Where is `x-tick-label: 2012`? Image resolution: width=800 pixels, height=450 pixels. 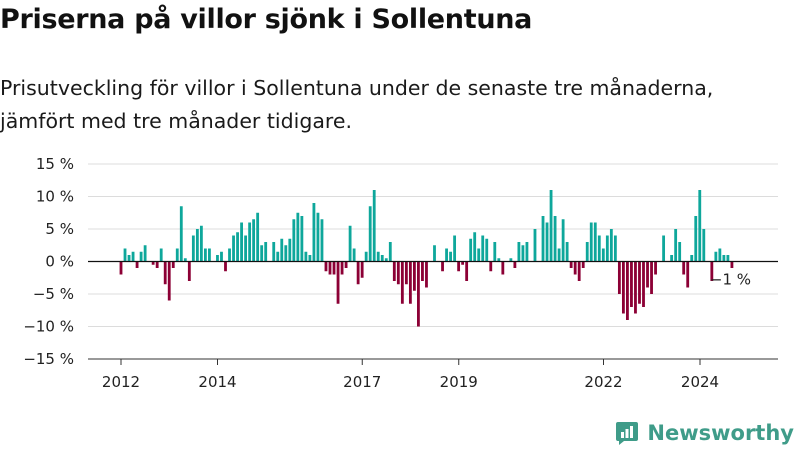 x-tick-label: 2012 is located at coordinates (121, 381).